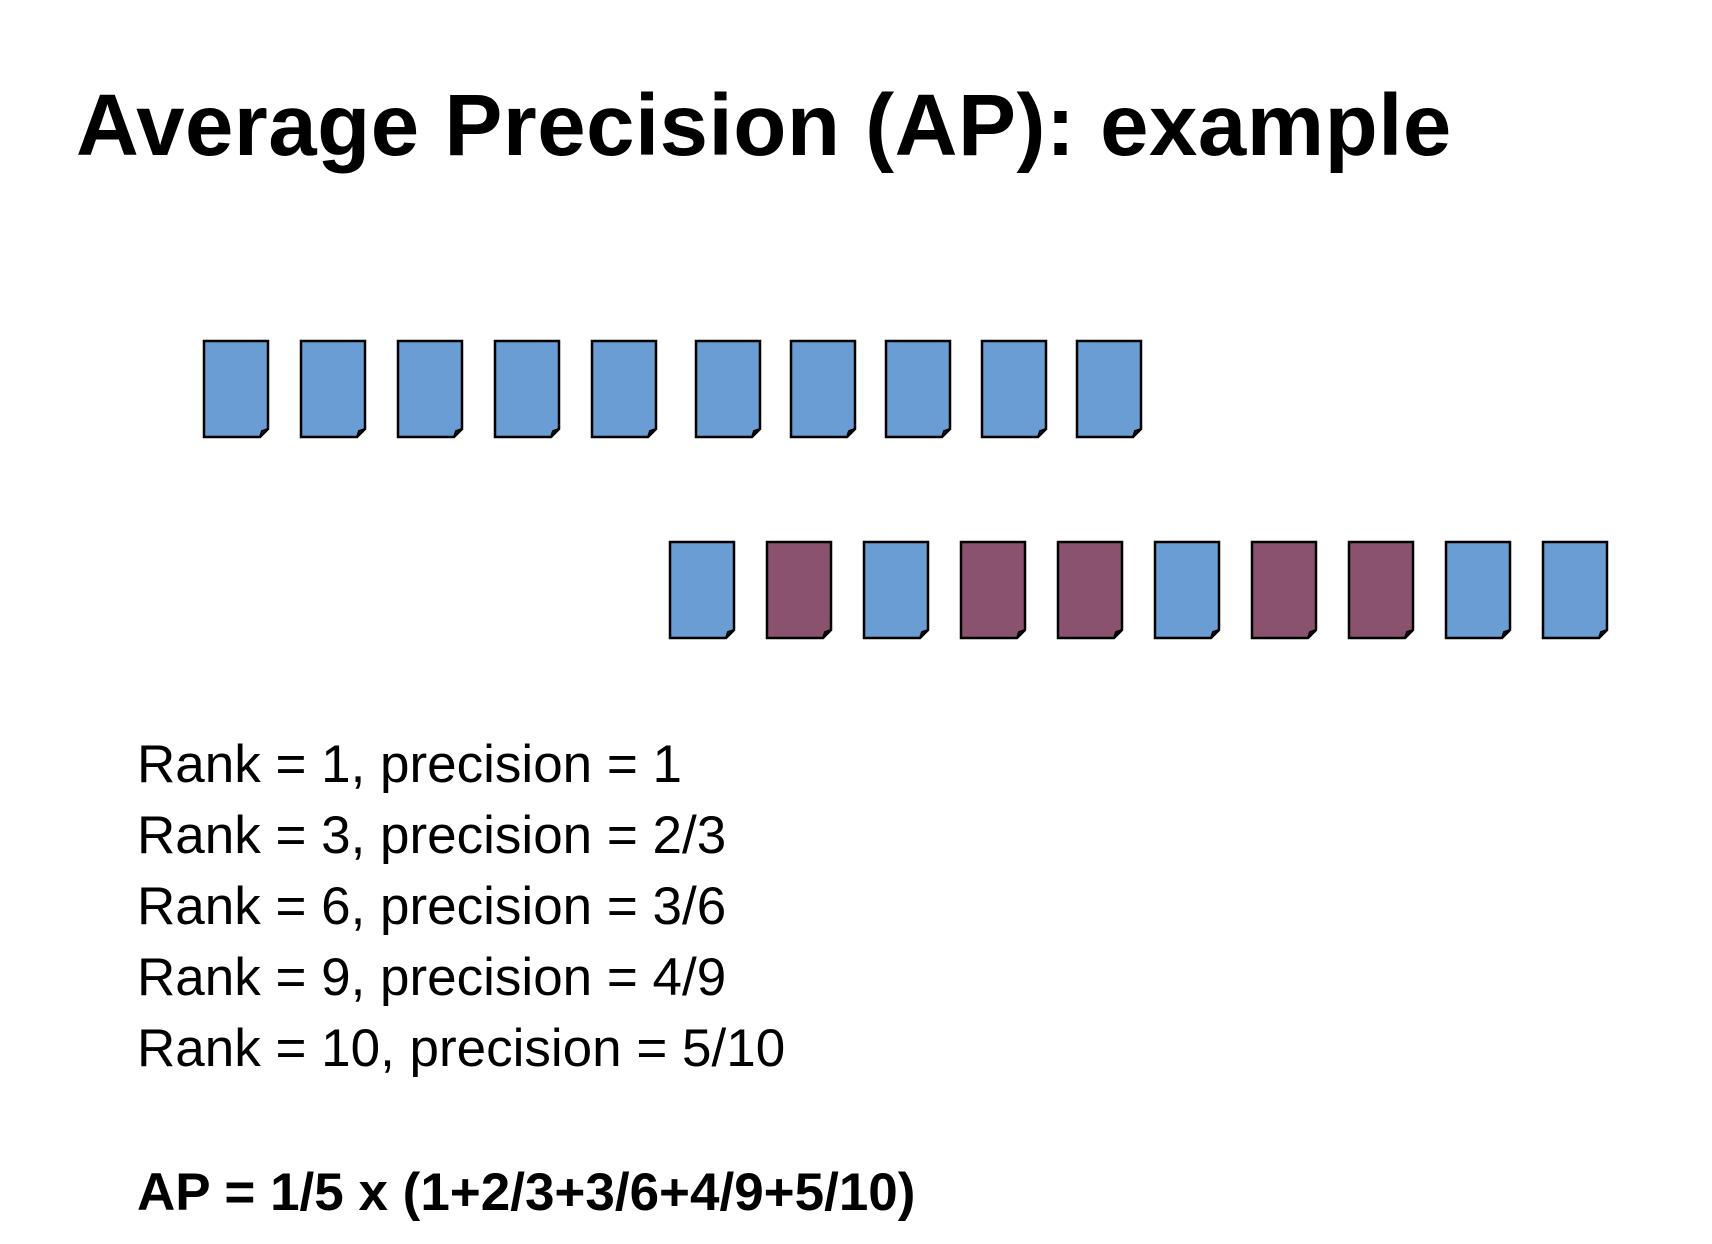  What do you see at coordinates (432, 977) in the screenshot?
I see `precision-step: Rank = 9, precision = 4/9` at bounding box center [432, 977].